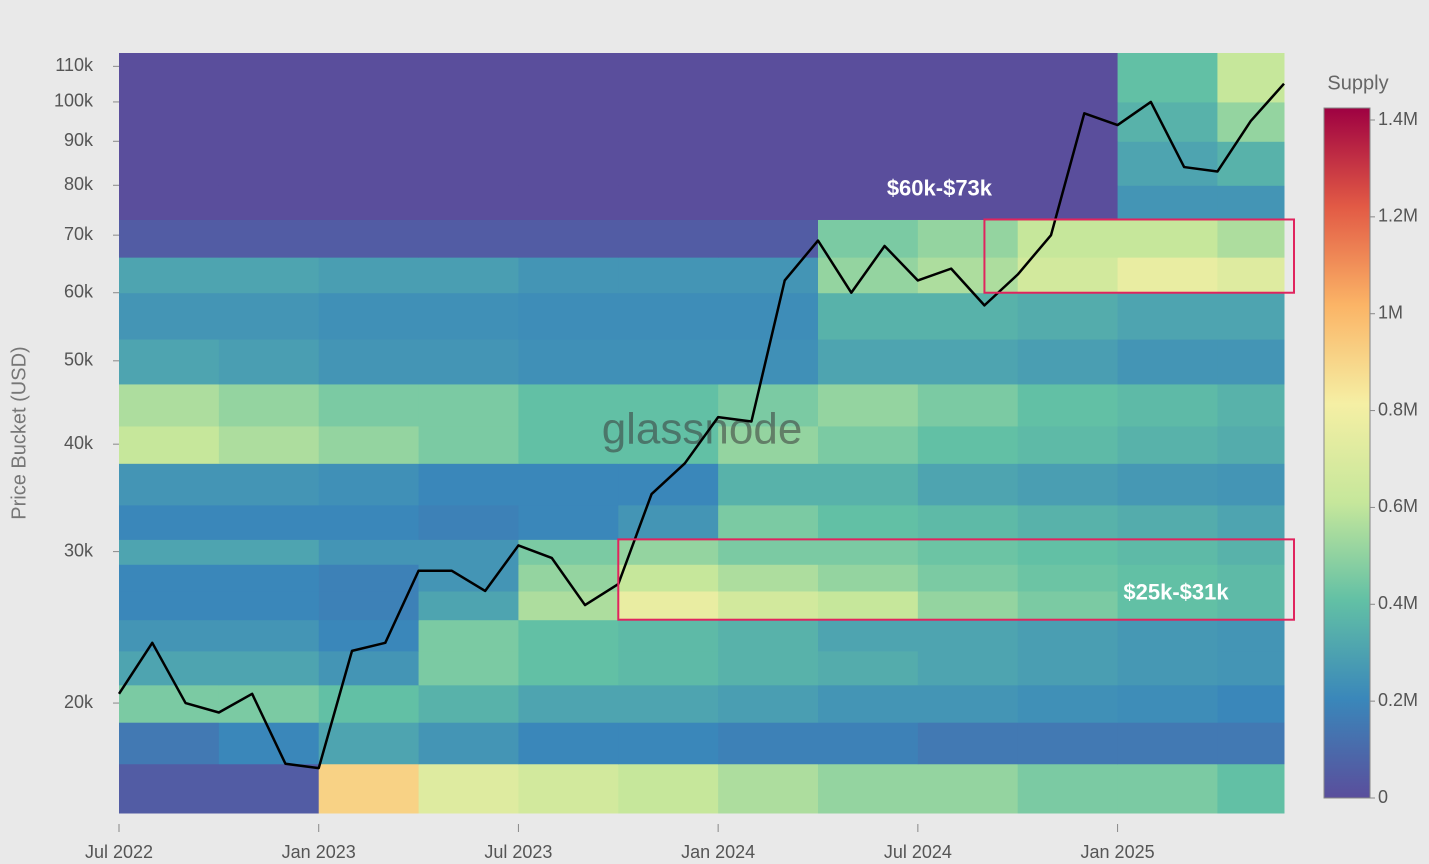  What do you see at coordinates (119, 852) in the screenshot?
I see `x-tick-label: Jul 2022` at bounding box center [119, 852].